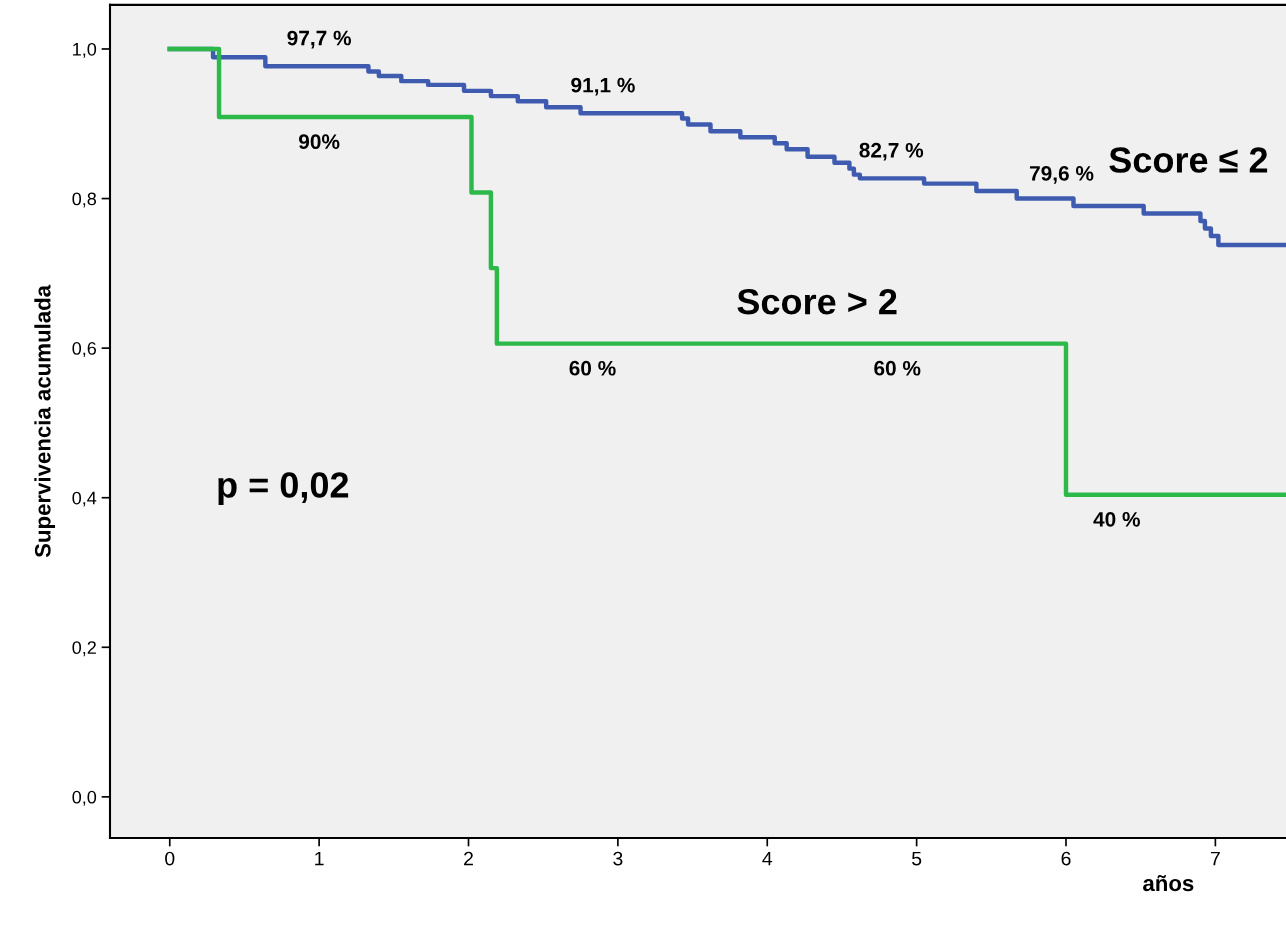  What do you see at coordinates (1116, 519) in the screenshot?
I see `annotation: 40 %` at bounding box center [1116, 519].